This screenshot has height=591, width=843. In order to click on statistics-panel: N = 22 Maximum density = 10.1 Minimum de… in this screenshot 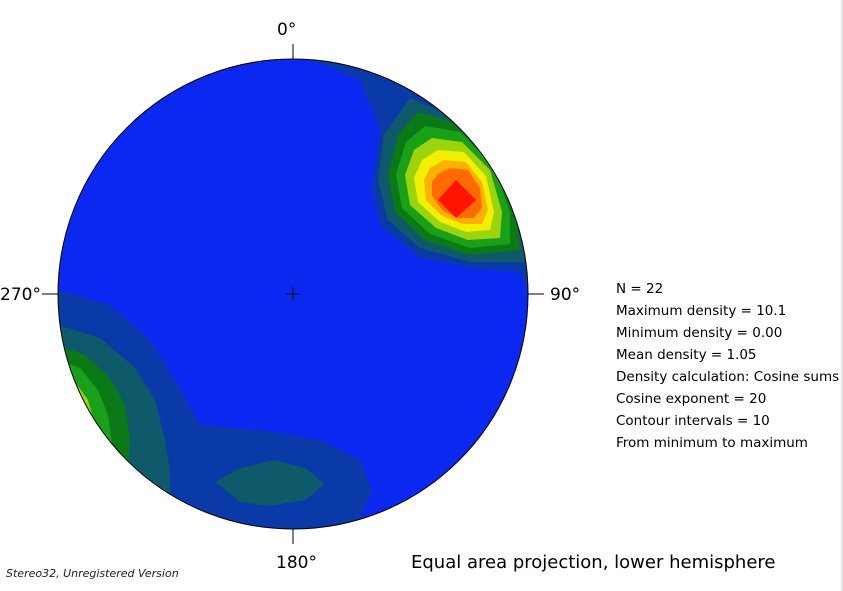, I will do `click(727, 366)`.